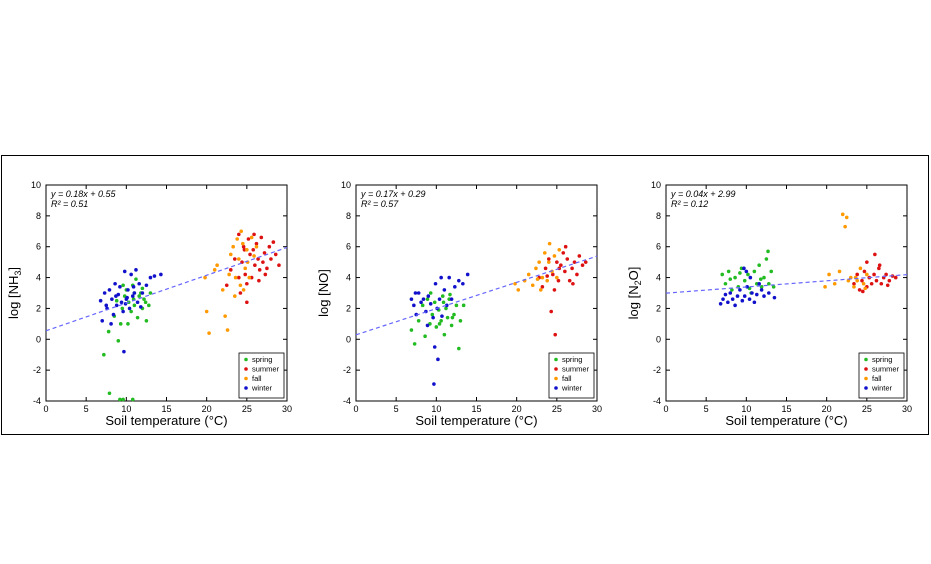 The image size is (931, 564). What do you see at coordinates (257, 378) in the screenshot?
I see `legend-label-fall: fall` at bounding box center [257, 378].